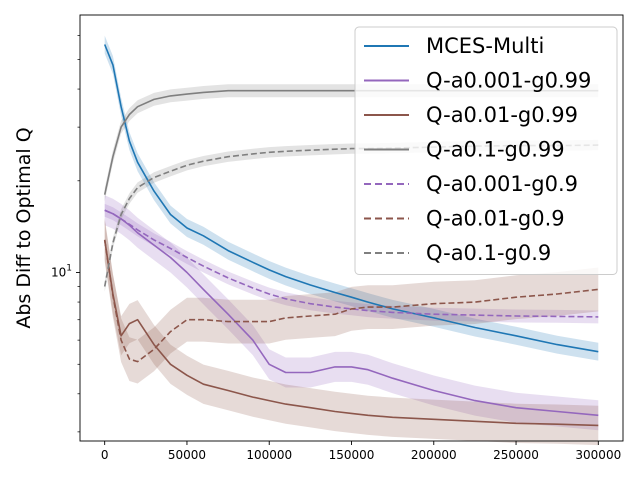  What do you see at coordinates (269, 455) in the screenshot?
I see `x-tick-label: 100000` at bounding box center [269, 455].